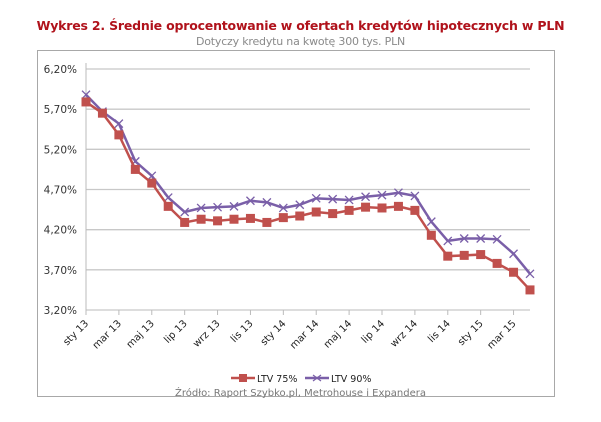  What do you see at coordinates (60, 191) in the screenshot?
I see `y-tick-label: 4,70%` at bounding box center [60, 191].